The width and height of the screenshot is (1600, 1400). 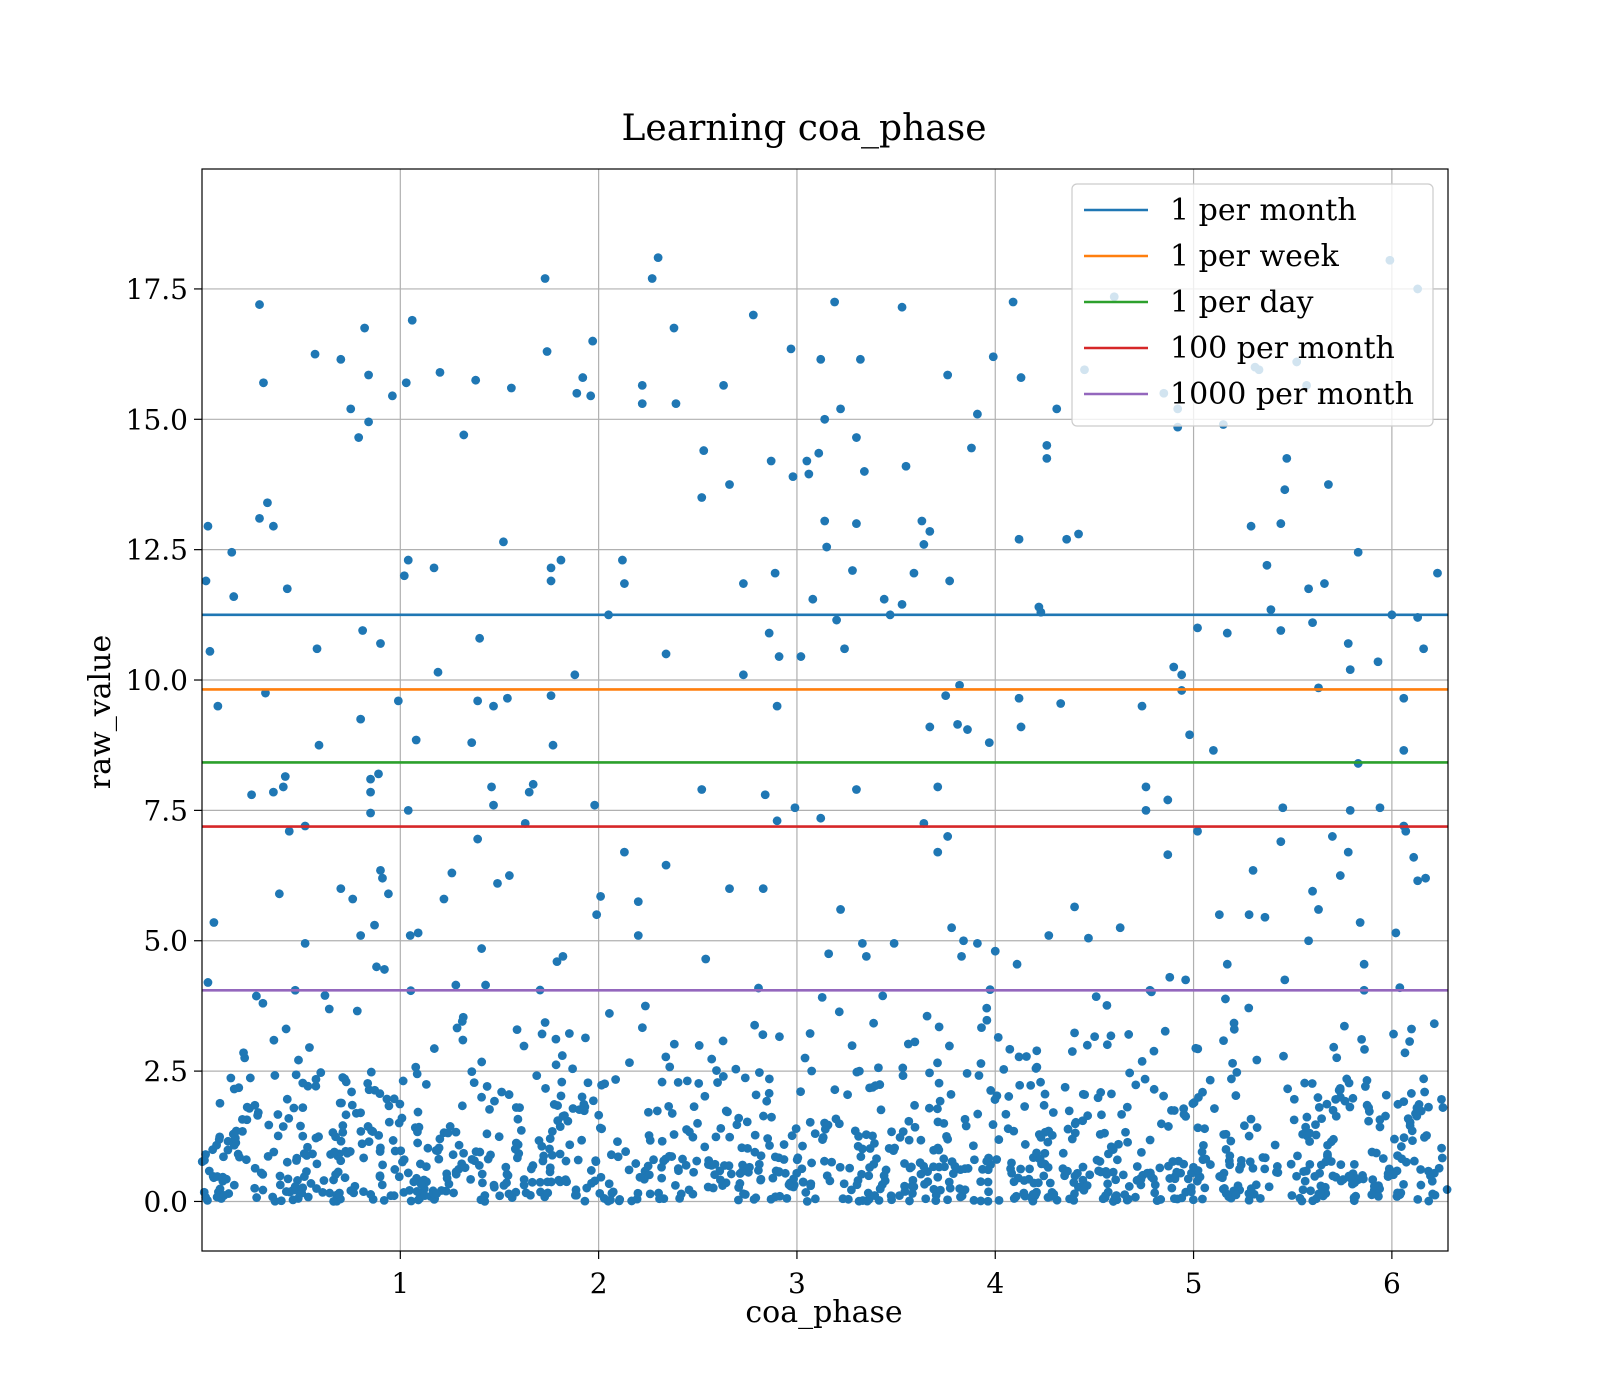 What do you see at coordinates (995, 1283) in the screenshot?
I see `x-tick-label: 4` at bounding box center [995, 1283].